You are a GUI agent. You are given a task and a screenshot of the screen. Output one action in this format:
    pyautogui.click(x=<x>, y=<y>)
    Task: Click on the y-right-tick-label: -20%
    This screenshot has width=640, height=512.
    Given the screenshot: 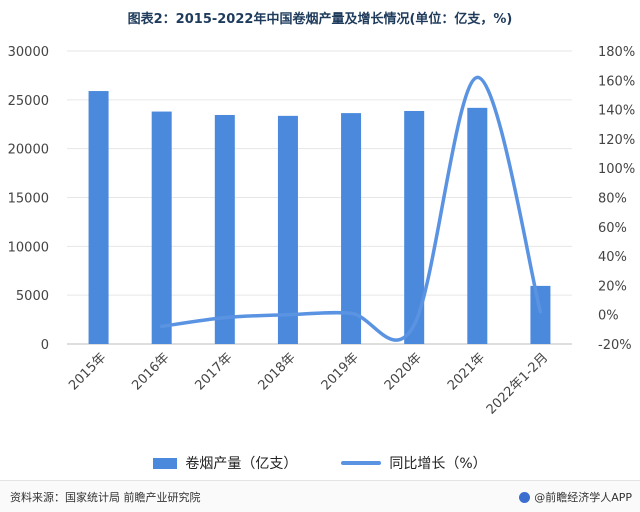 What is the action you would take?
    pyautogui.click(x=615, y=345)
    